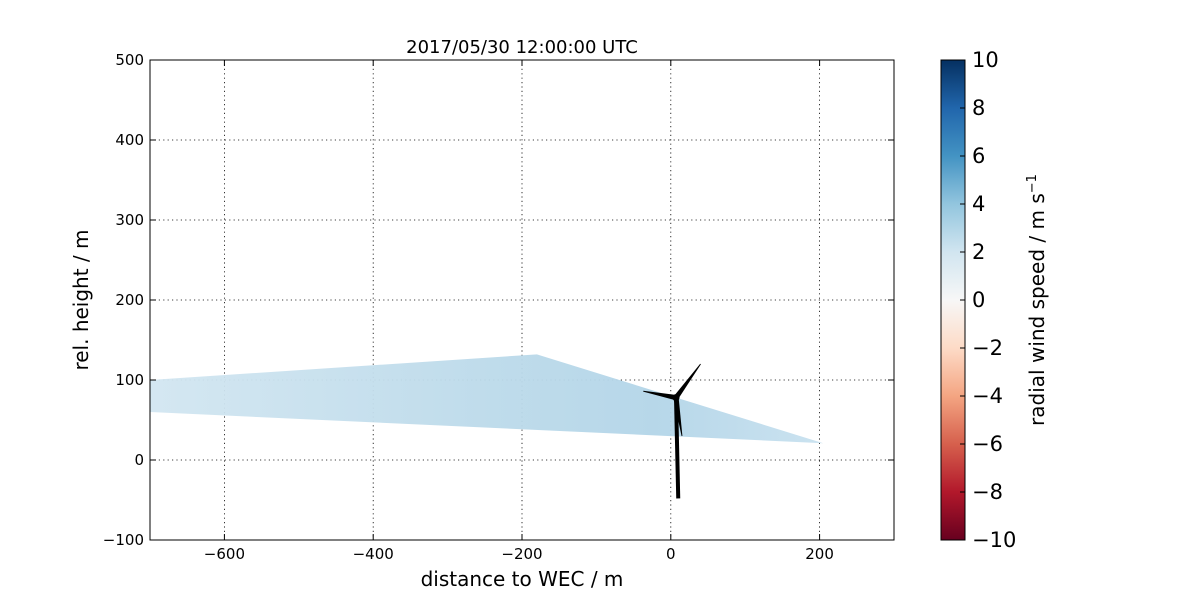  Describe the element at coordinates (522, 579) in the screenshot. I see `x-axis-label: distance to WEC / m` at that location.